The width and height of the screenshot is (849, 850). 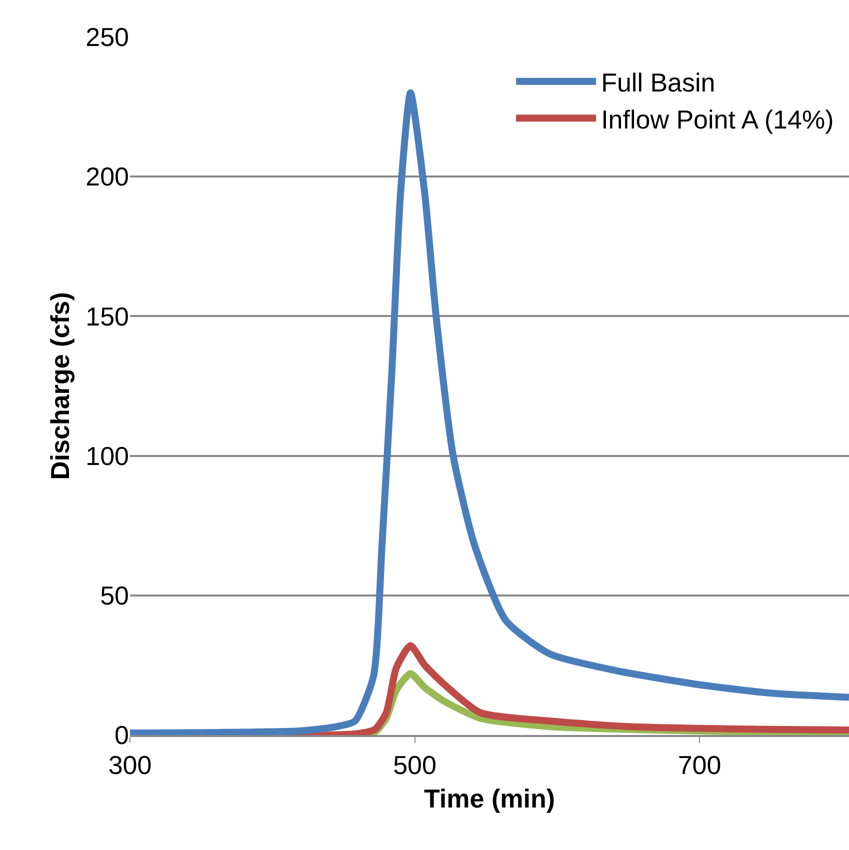 I want to click on y-tick-label: 200, so click(x=107, y=177).